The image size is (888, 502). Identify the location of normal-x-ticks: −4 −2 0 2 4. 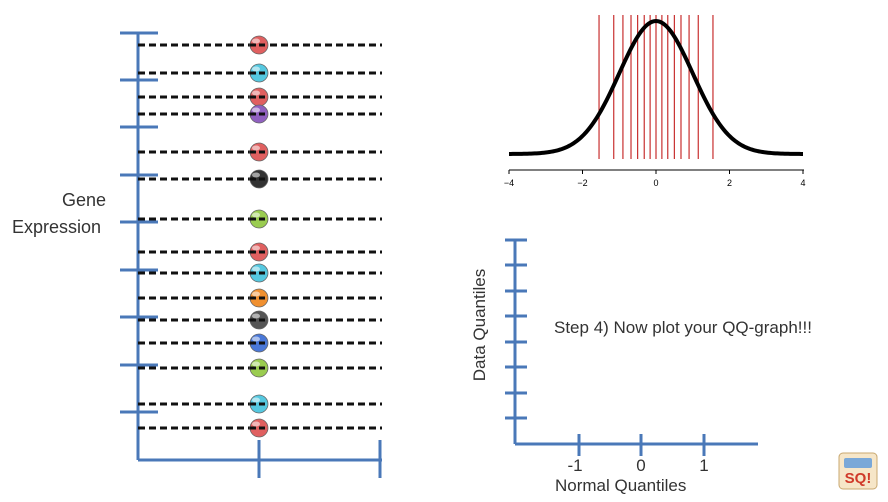
(655, 179).